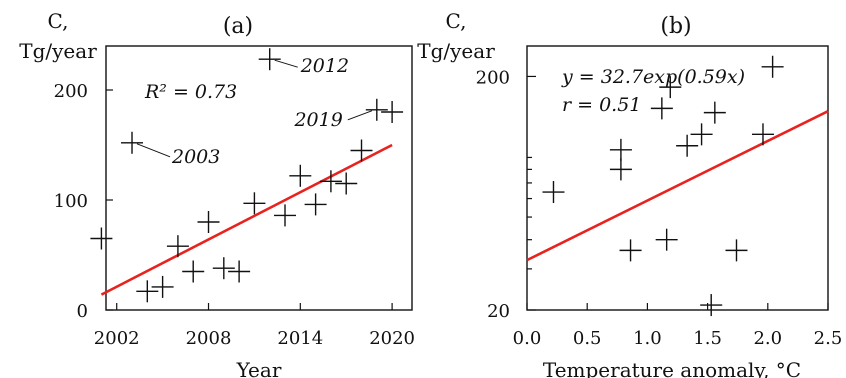 Image resolution: width=846 pixels, height=378 pixels. Describe the element at coordinates (300, 338) in the screenshot. I see `panel-a-x-tick-label: 2014` at that location.